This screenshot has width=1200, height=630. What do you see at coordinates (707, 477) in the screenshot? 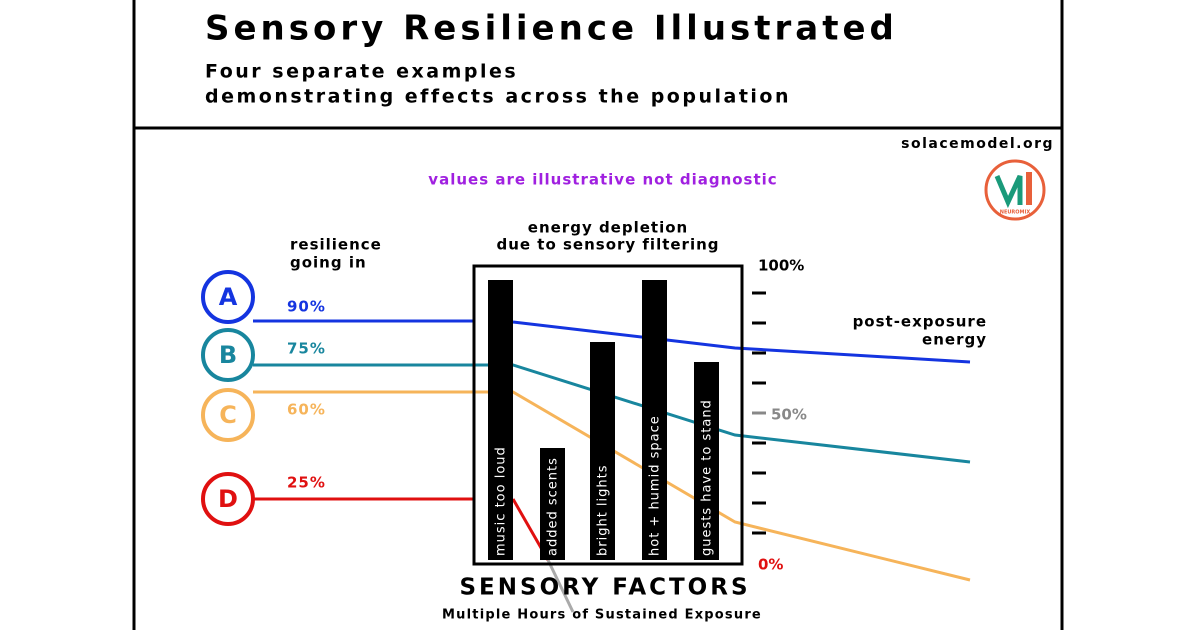
I see `factor-label: guests have to stand` at bounding box center [707, 477].